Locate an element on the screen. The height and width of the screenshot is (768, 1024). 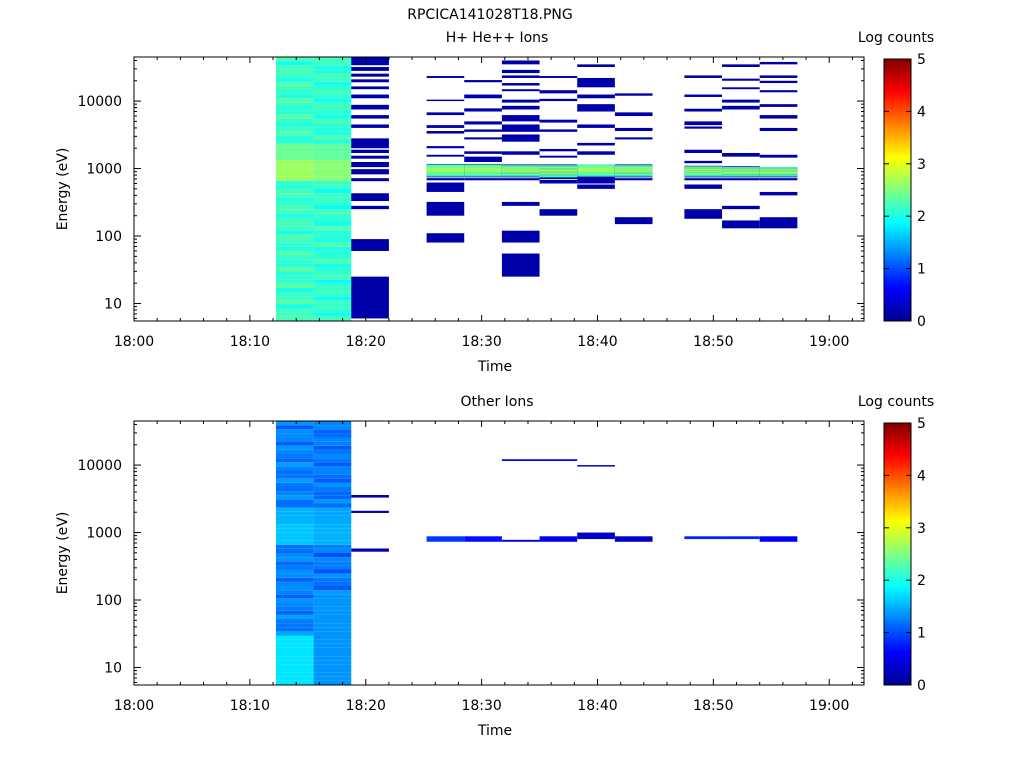
x-tick-label: 18:30 is located at coordinates (481, 342).